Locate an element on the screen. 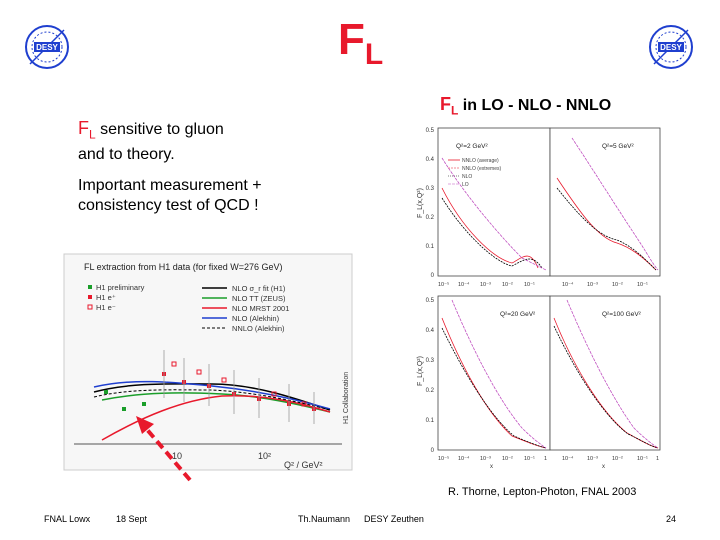 This screenshot has width=720, height=540. desy-logo-right: DESY is located at coordinates (671, 47).